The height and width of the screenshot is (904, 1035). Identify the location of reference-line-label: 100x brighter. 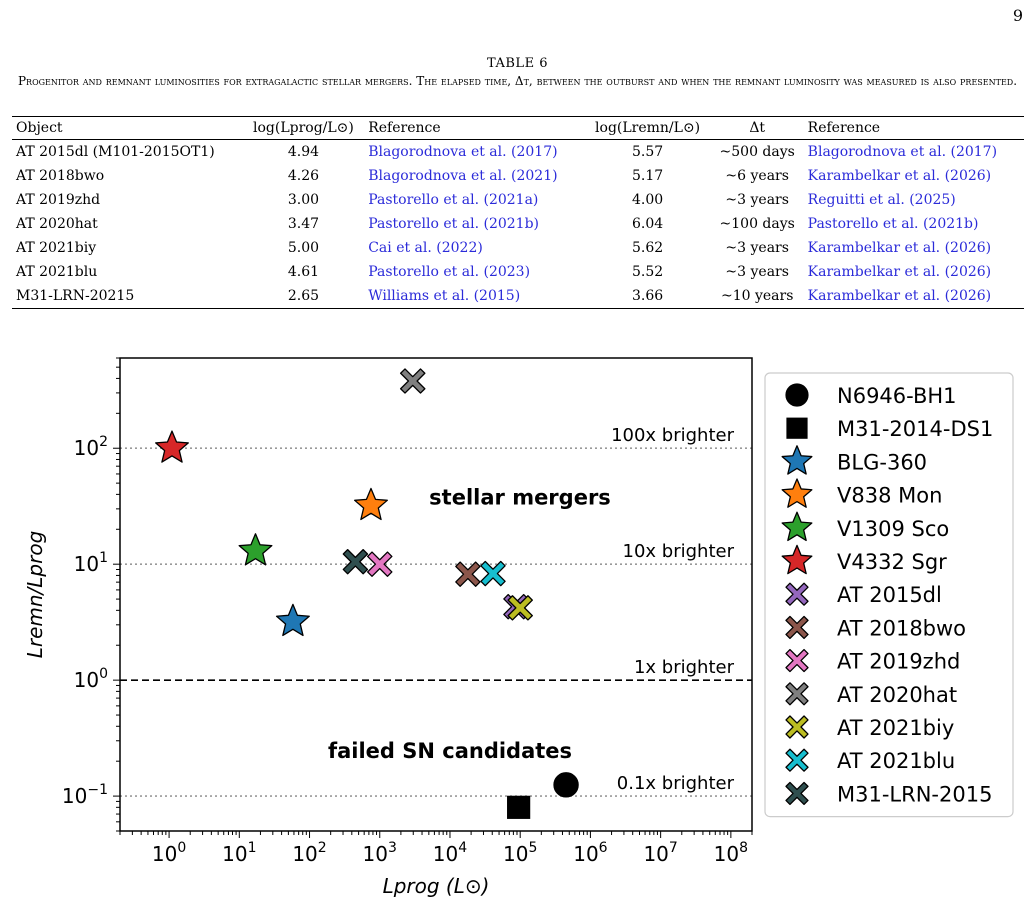
(673, 435).